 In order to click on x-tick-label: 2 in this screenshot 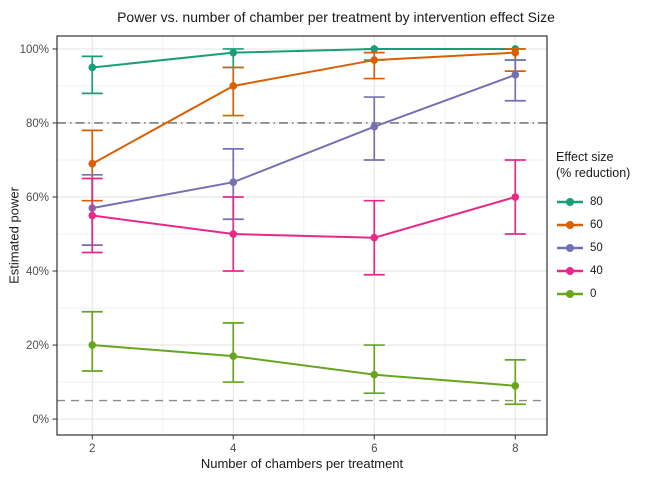, I will do `click(92, 449)`.